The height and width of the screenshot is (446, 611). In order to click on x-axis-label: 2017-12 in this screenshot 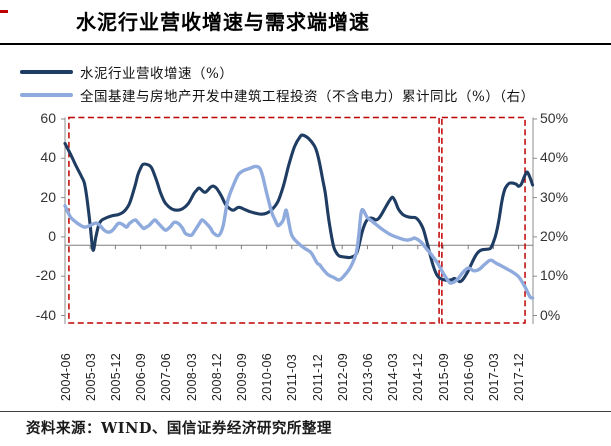, I will do `click(519, 377)`.